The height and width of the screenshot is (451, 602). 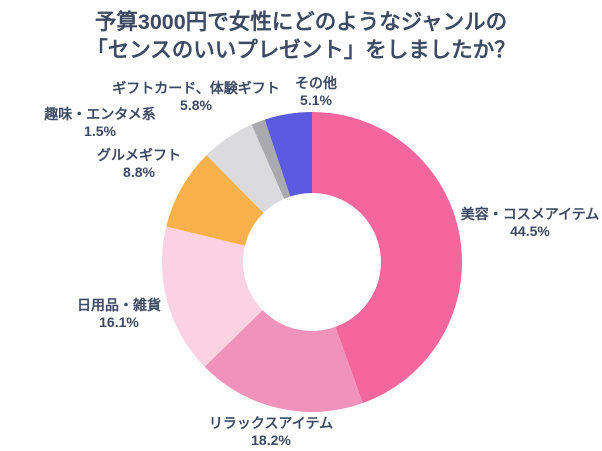 I want to click on slice-label-5: ギフトカード、体験ギフト 5.8%, so click(x=195, y=97).